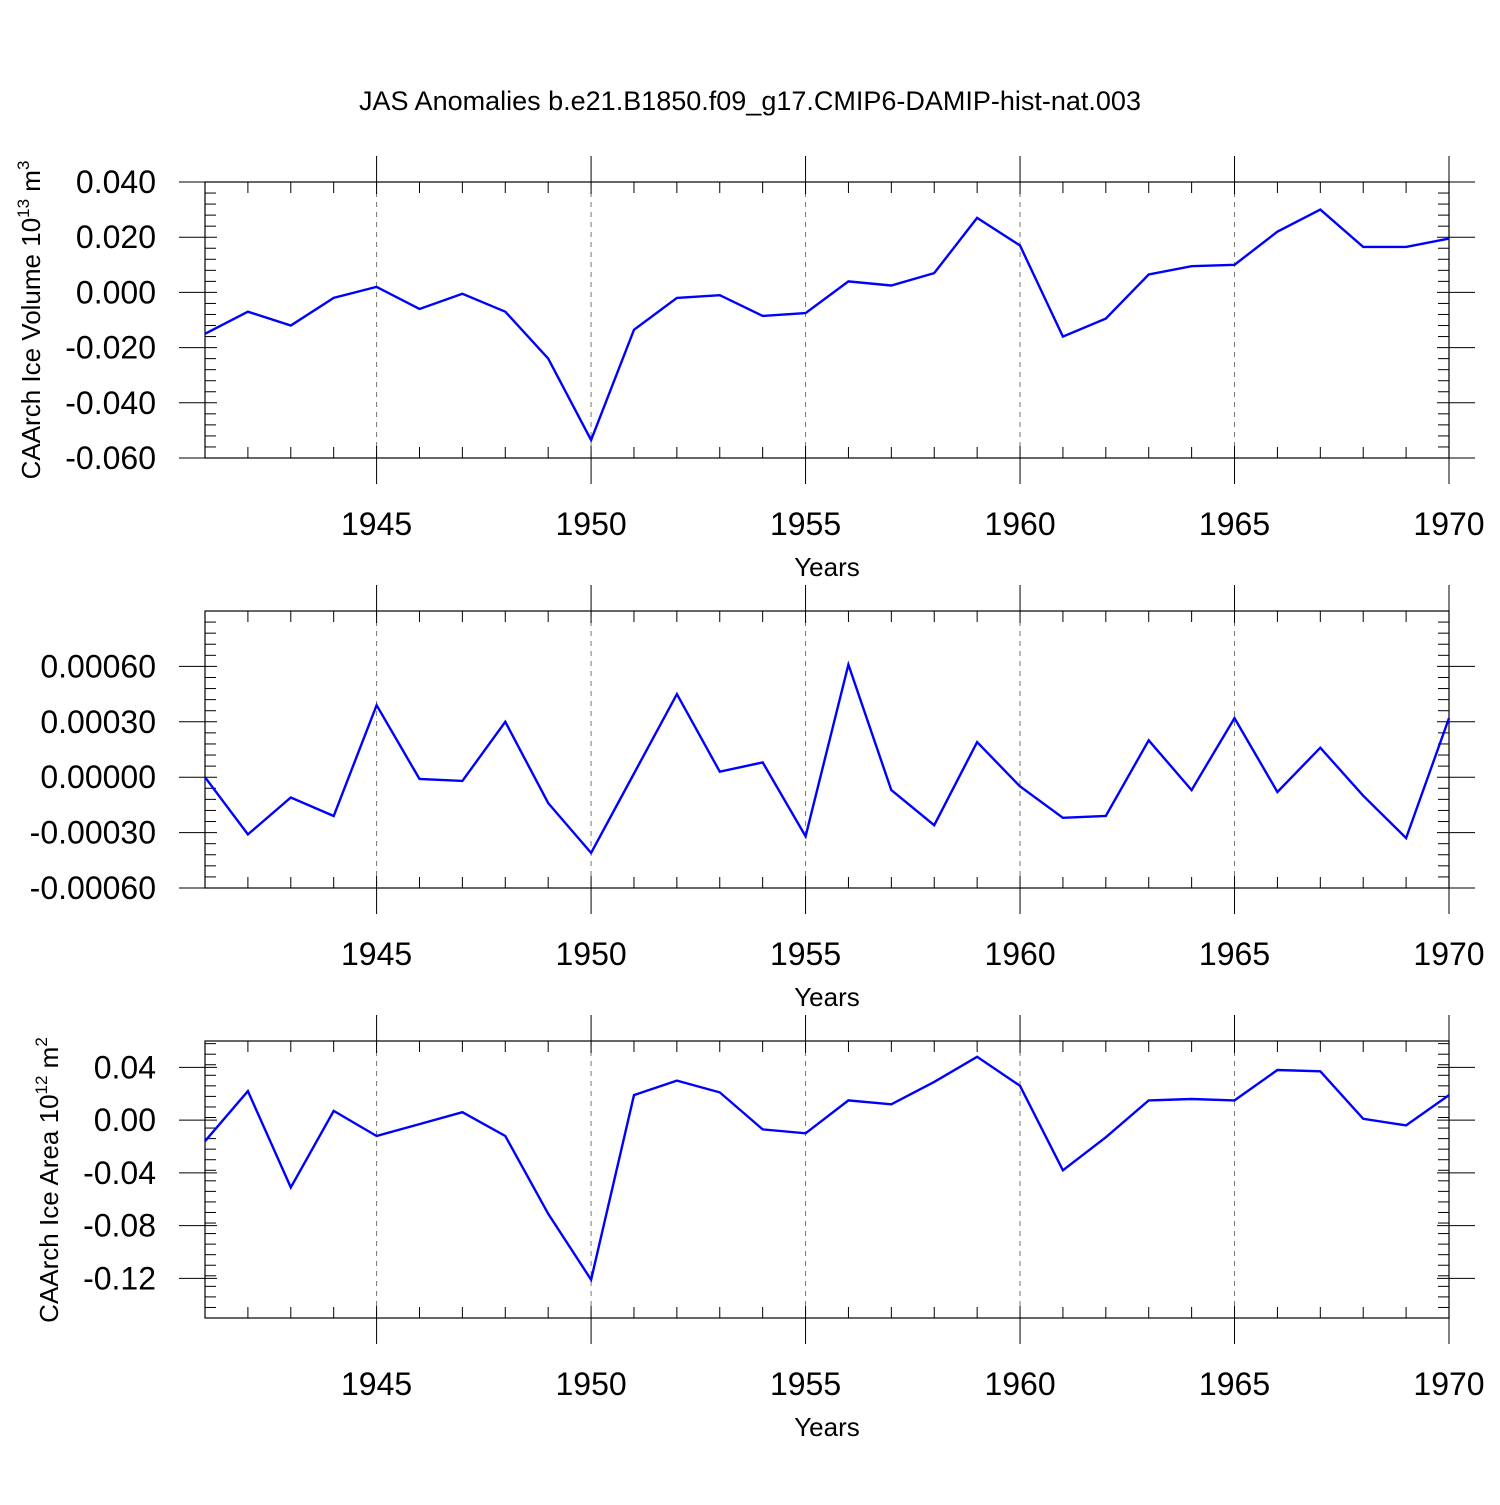 The width and height of the screenshot is (1500, 1505). Describe the element at coordinates (98, 777) in the screenshot. I see `y-tick-label: 0.00000` at that location.